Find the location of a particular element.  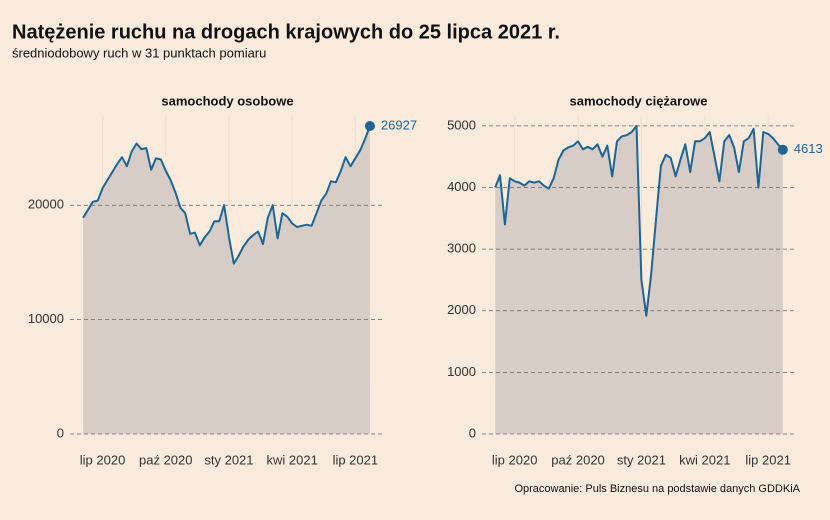

panel-title: samochody ciężarowe is located at coordinates (639, 100).